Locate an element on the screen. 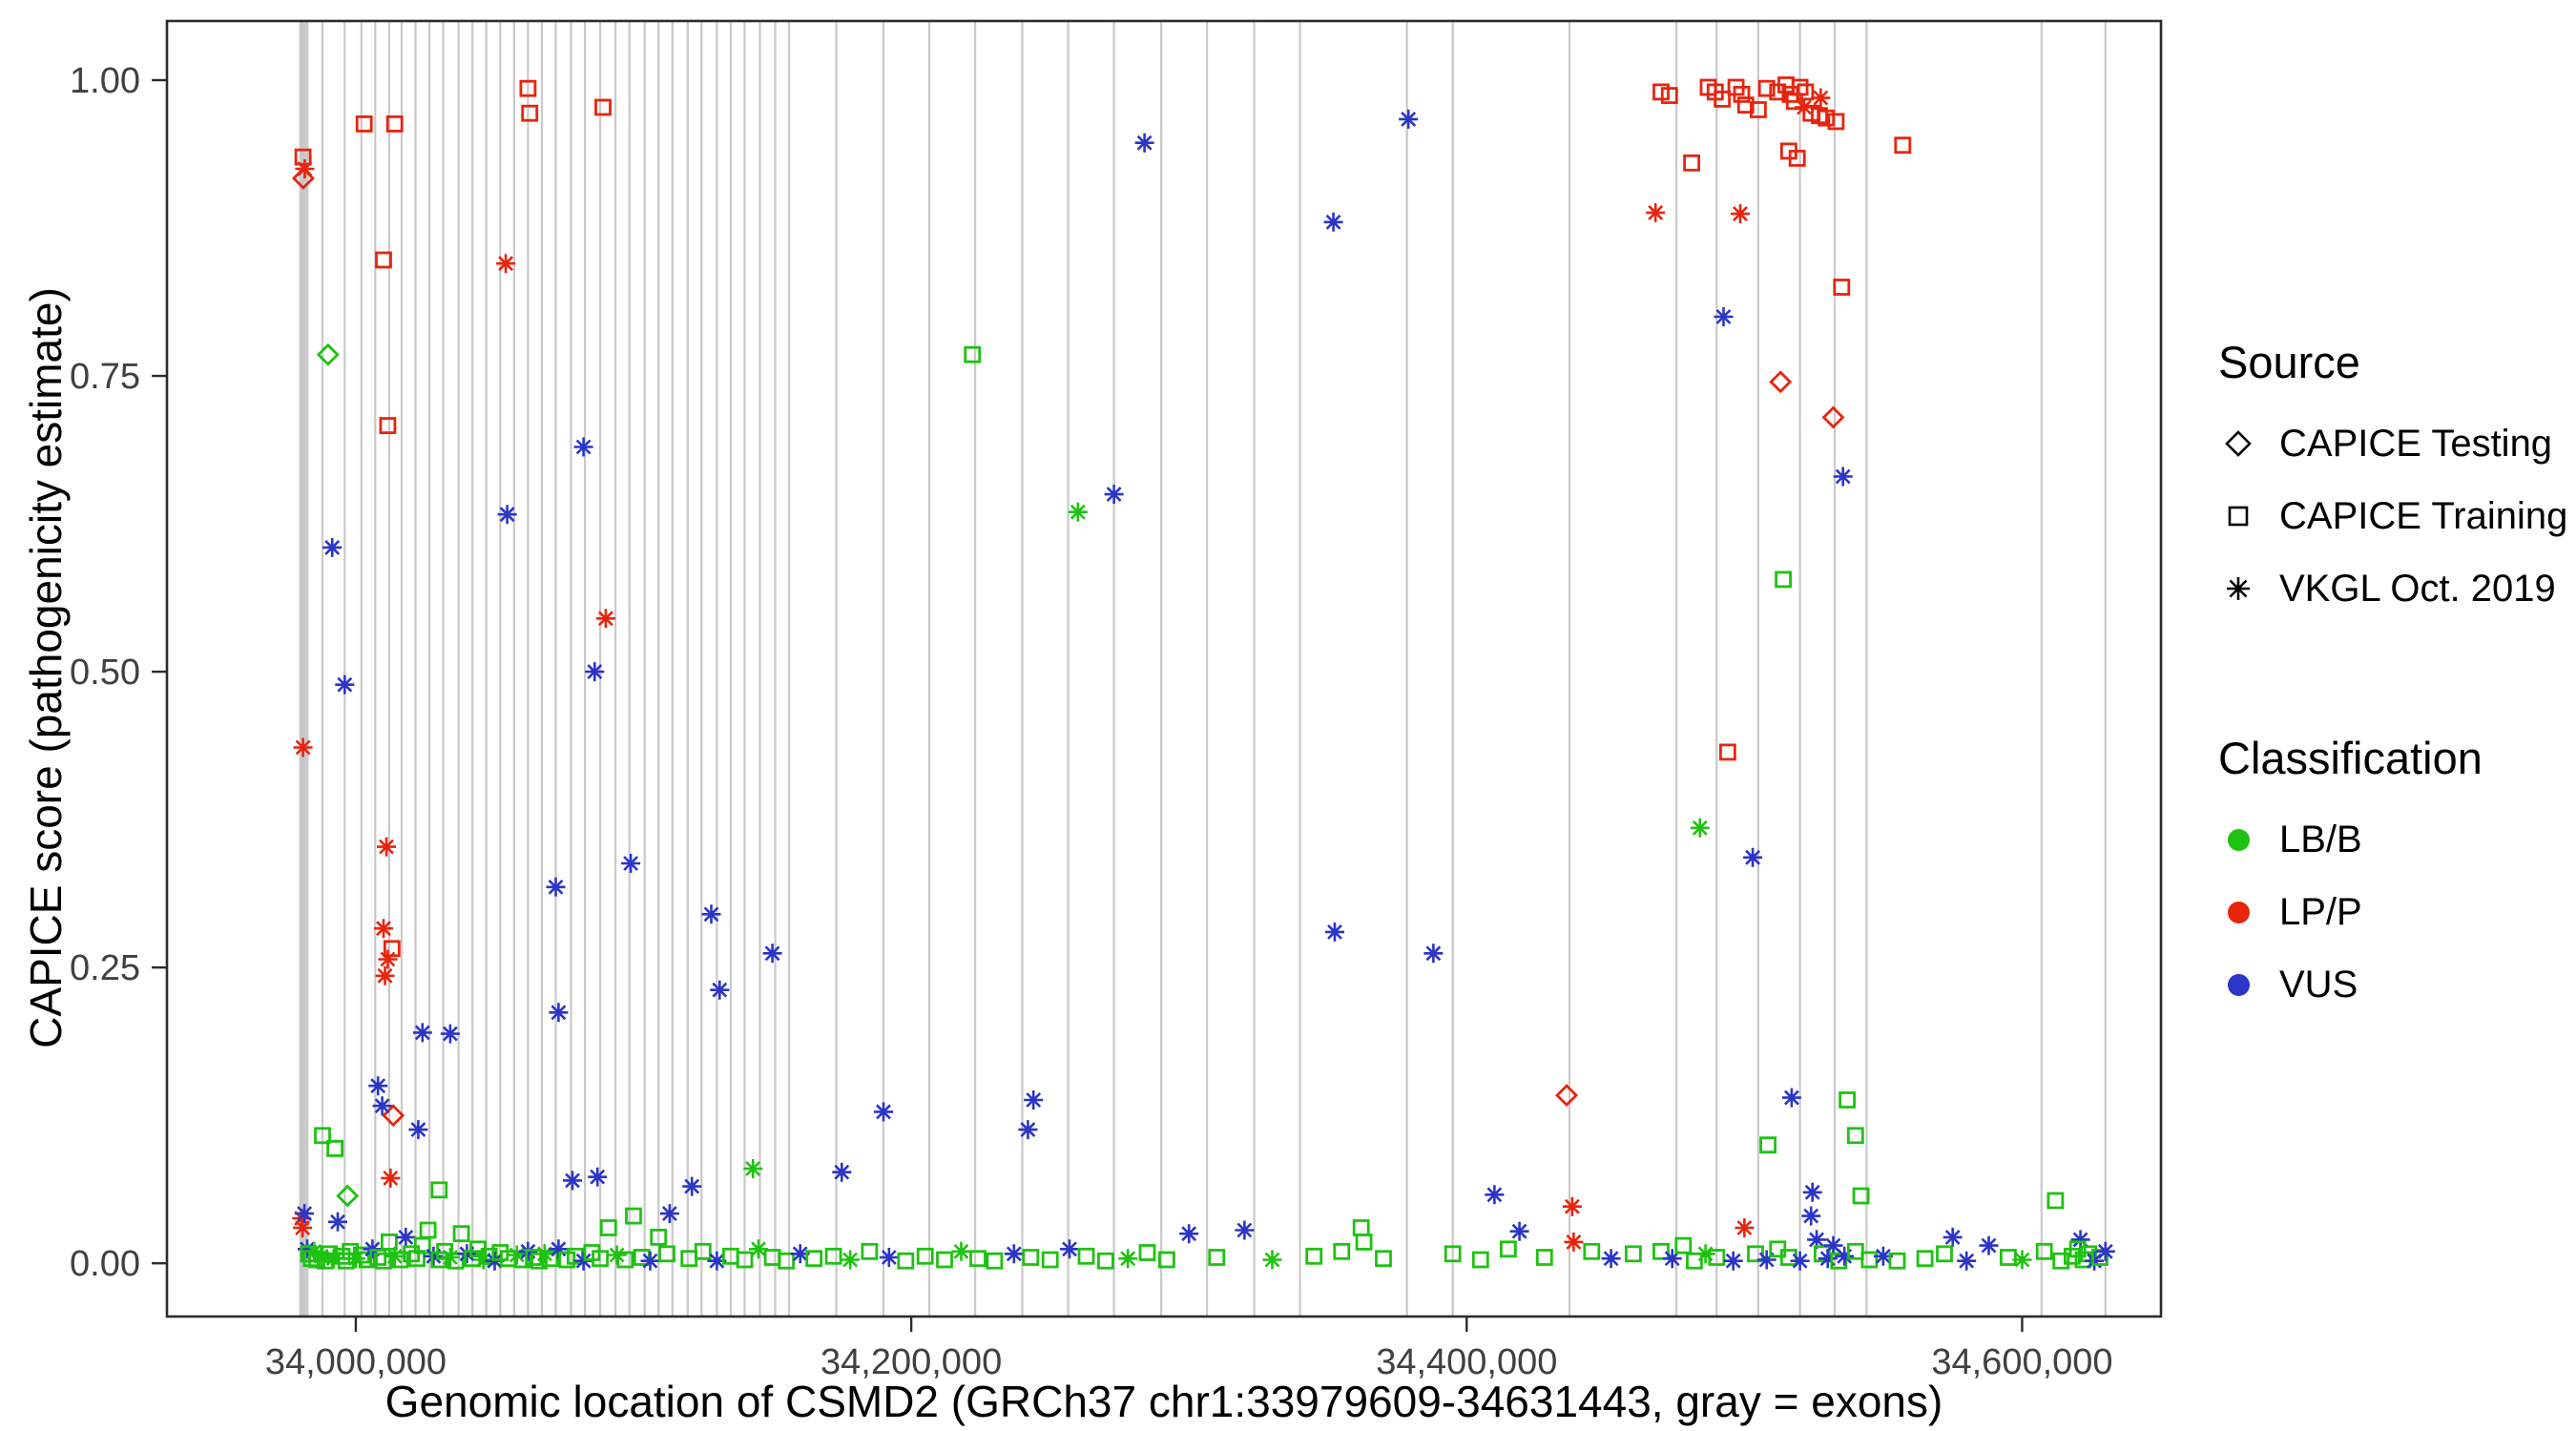 The height and width of the screenshot is (1431, 2576). legend-item-label: CAPICE Training is located at coordinates (2423, 515).